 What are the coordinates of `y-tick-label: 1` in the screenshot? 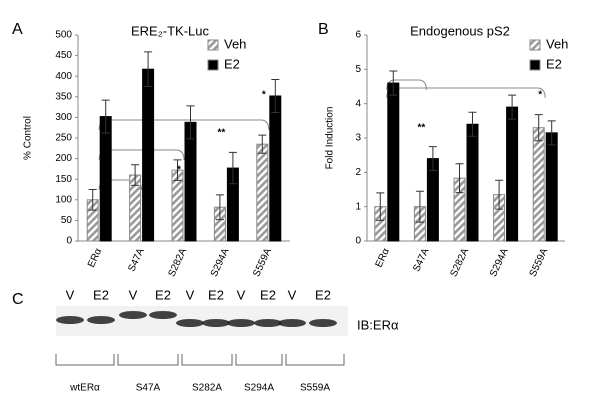 It's located at (358, 206).